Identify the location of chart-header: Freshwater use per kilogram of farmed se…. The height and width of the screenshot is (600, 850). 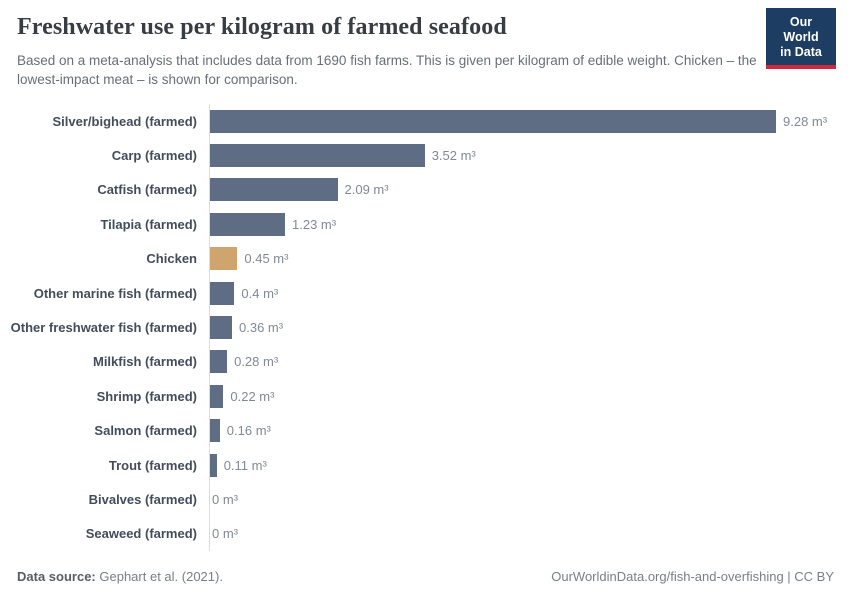
(425, 44).